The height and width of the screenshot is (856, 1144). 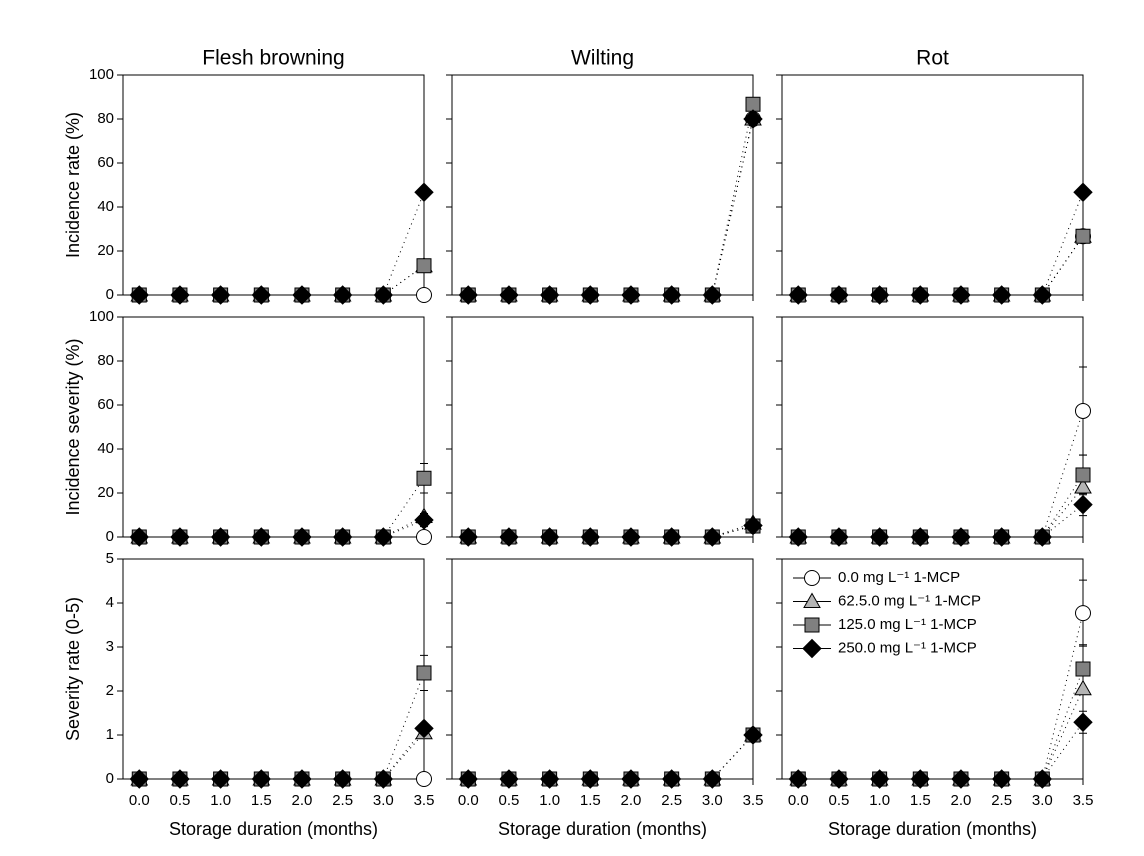 What do you see at coordinates (907, 647) in the screenshot?
I see `legend-label: 250.0 mg L⁻¹ 1-MCP` at bounding box center [907, 647].